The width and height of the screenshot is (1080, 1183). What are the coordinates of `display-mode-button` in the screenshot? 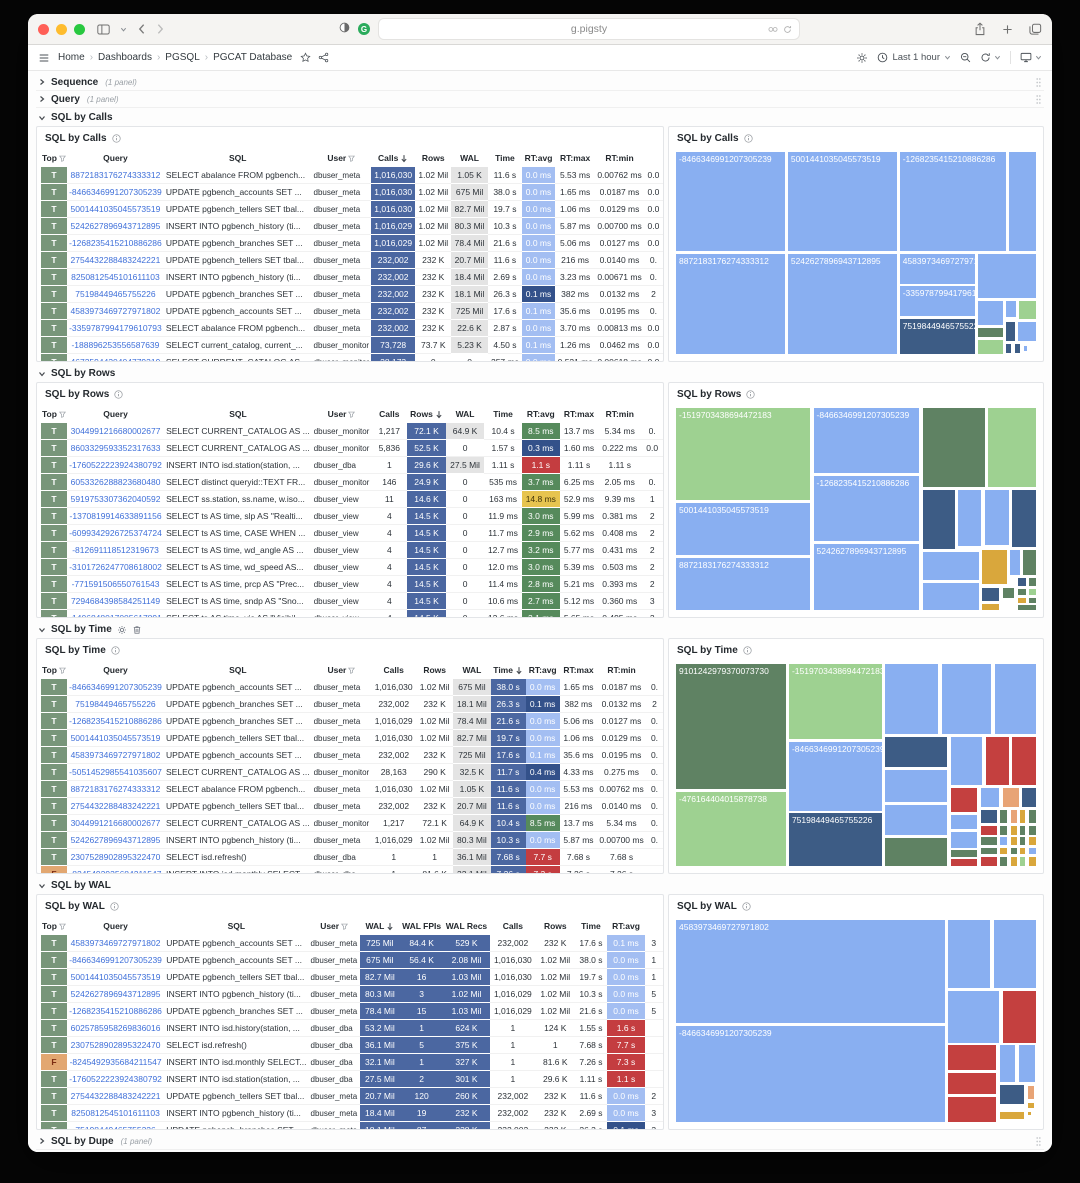 It's located at (1031, 57).